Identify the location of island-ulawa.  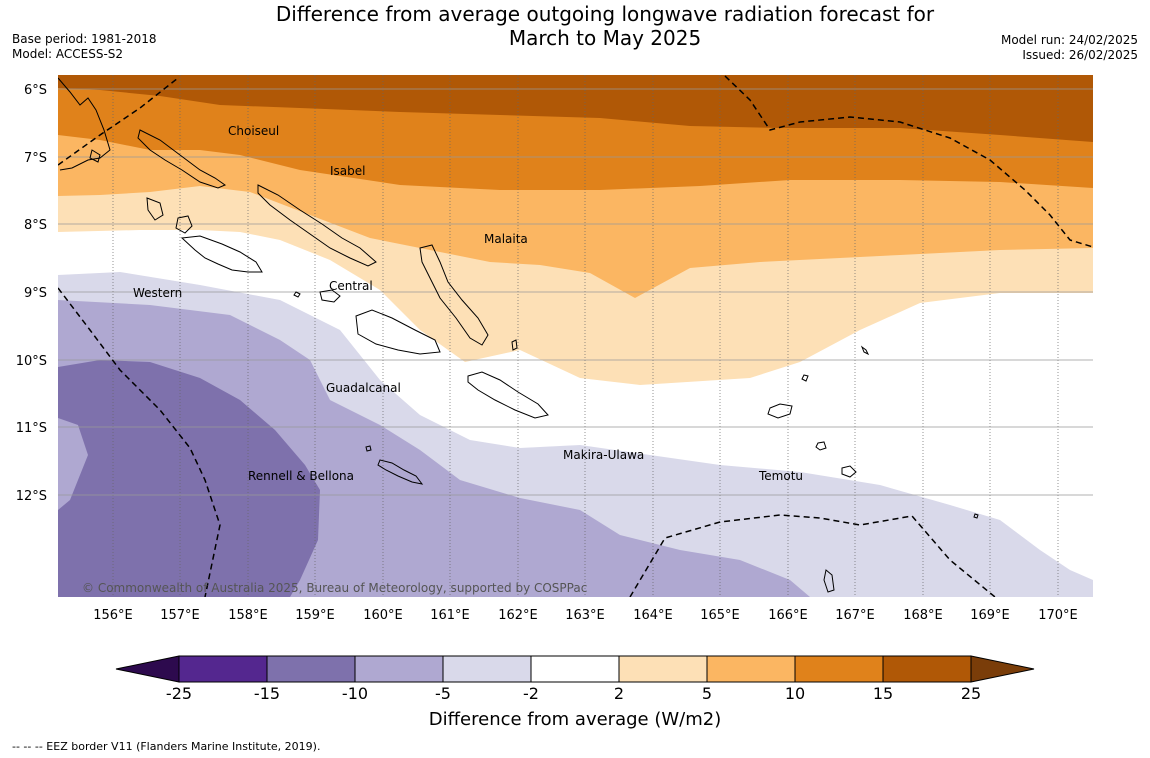
(514, 345).